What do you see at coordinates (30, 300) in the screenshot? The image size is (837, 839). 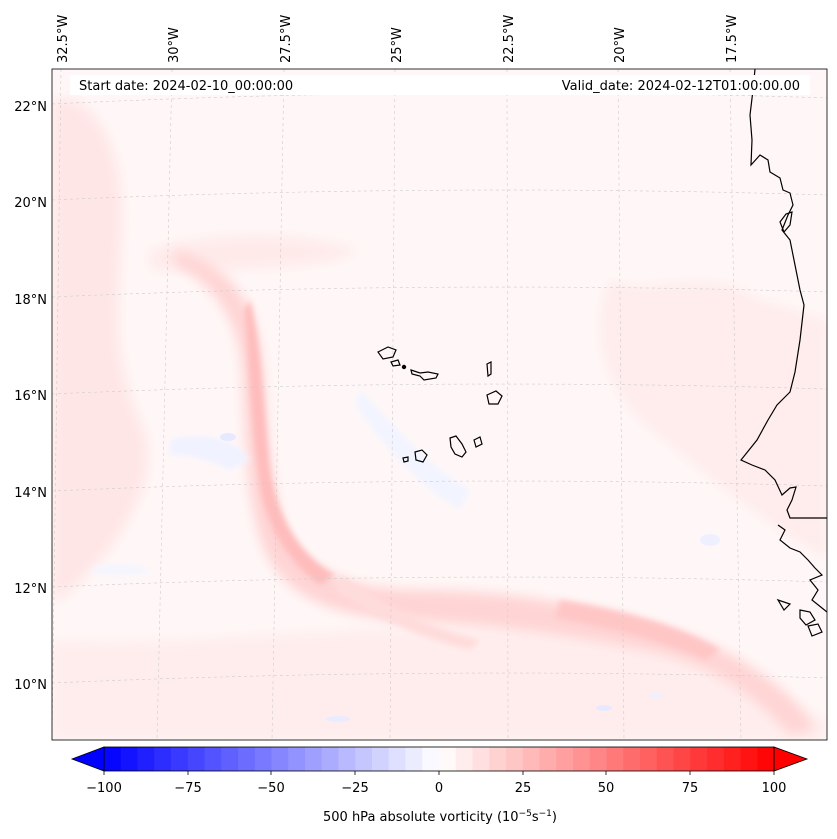 I see `lat-label: 18°N` at bounding box center [30, 300].